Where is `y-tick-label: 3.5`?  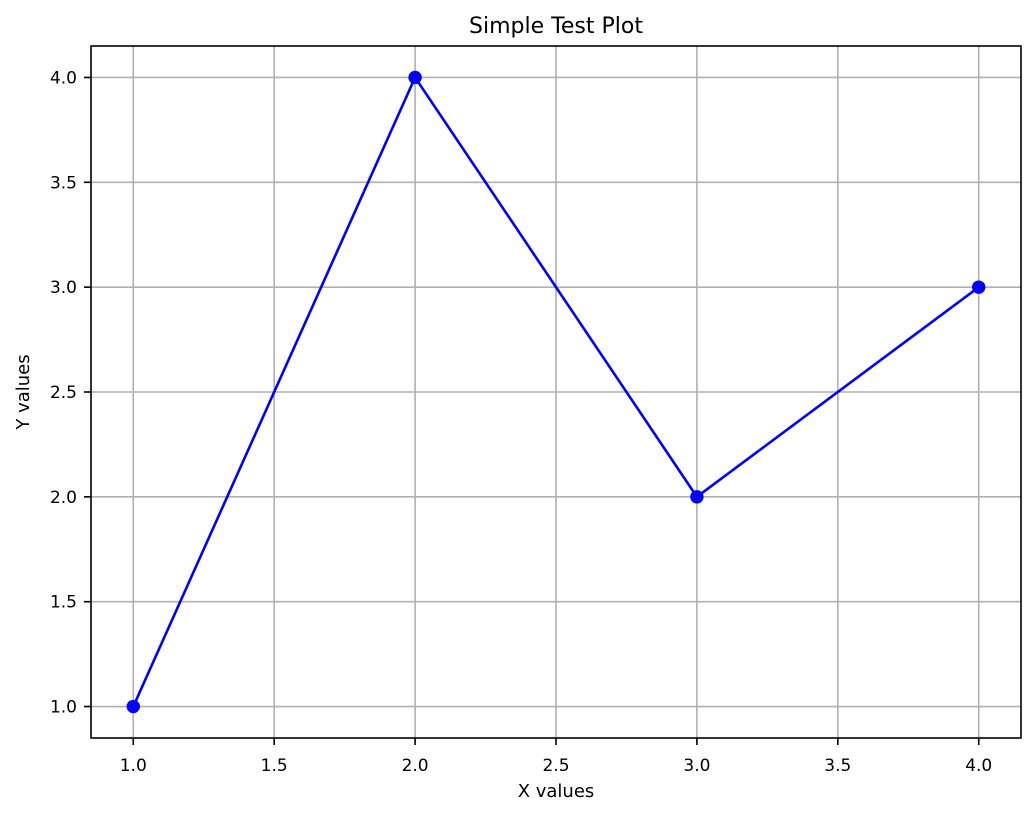 y-tick-label: 3.5 is located at coordinates (63, 183).